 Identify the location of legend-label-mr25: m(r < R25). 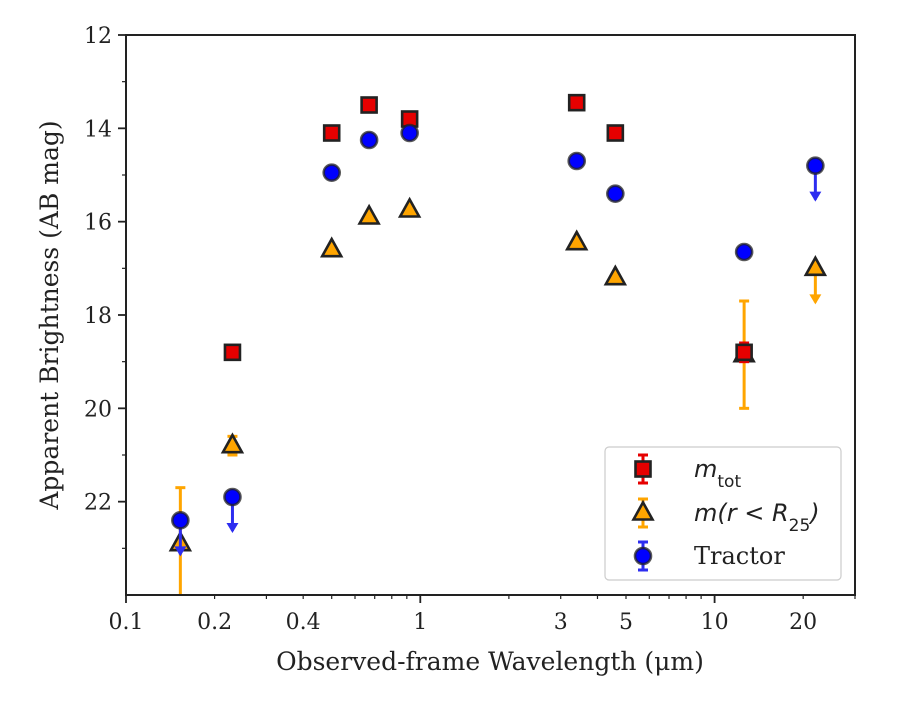
(757, 517).